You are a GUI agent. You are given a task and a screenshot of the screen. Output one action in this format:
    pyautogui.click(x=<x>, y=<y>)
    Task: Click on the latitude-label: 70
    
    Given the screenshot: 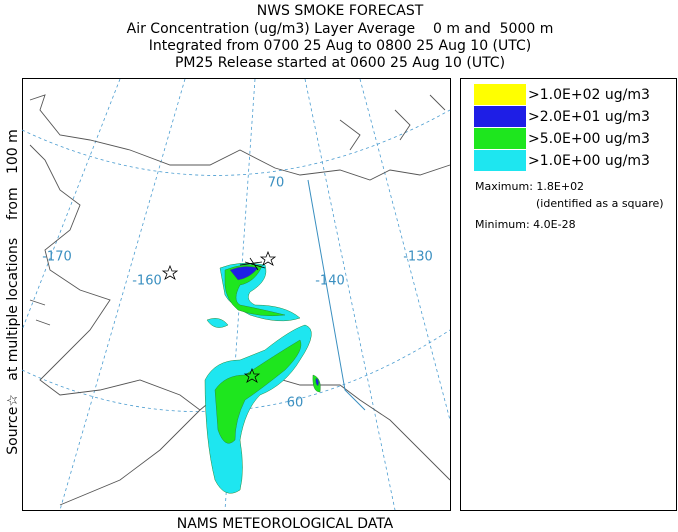 What is the action you would take?
    pyautogui.click(x=276, y=183)
    